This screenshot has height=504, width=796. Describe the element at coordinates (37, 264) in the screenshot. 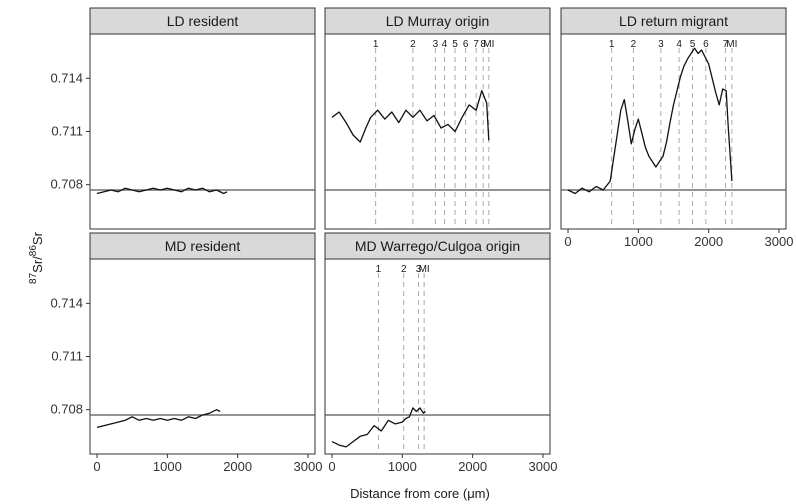

I see `y-axis-title-part1: Sr/` at that location.